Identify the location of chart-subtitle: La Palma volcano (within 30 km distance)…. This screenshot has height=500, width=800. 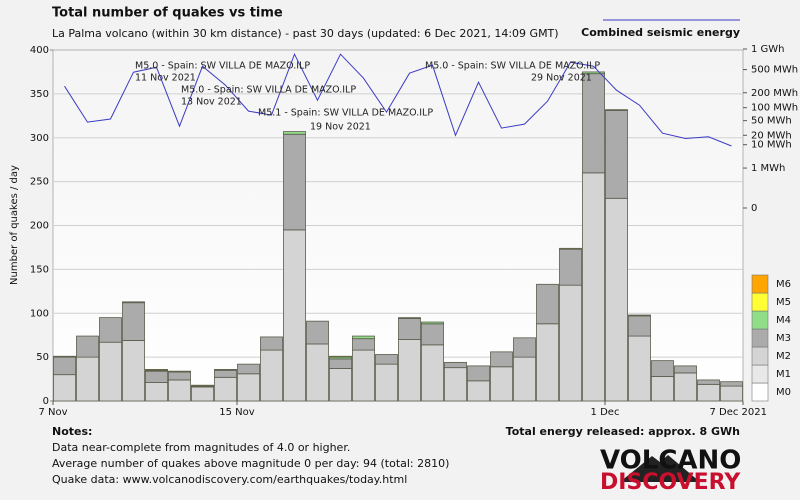
(305, 33).